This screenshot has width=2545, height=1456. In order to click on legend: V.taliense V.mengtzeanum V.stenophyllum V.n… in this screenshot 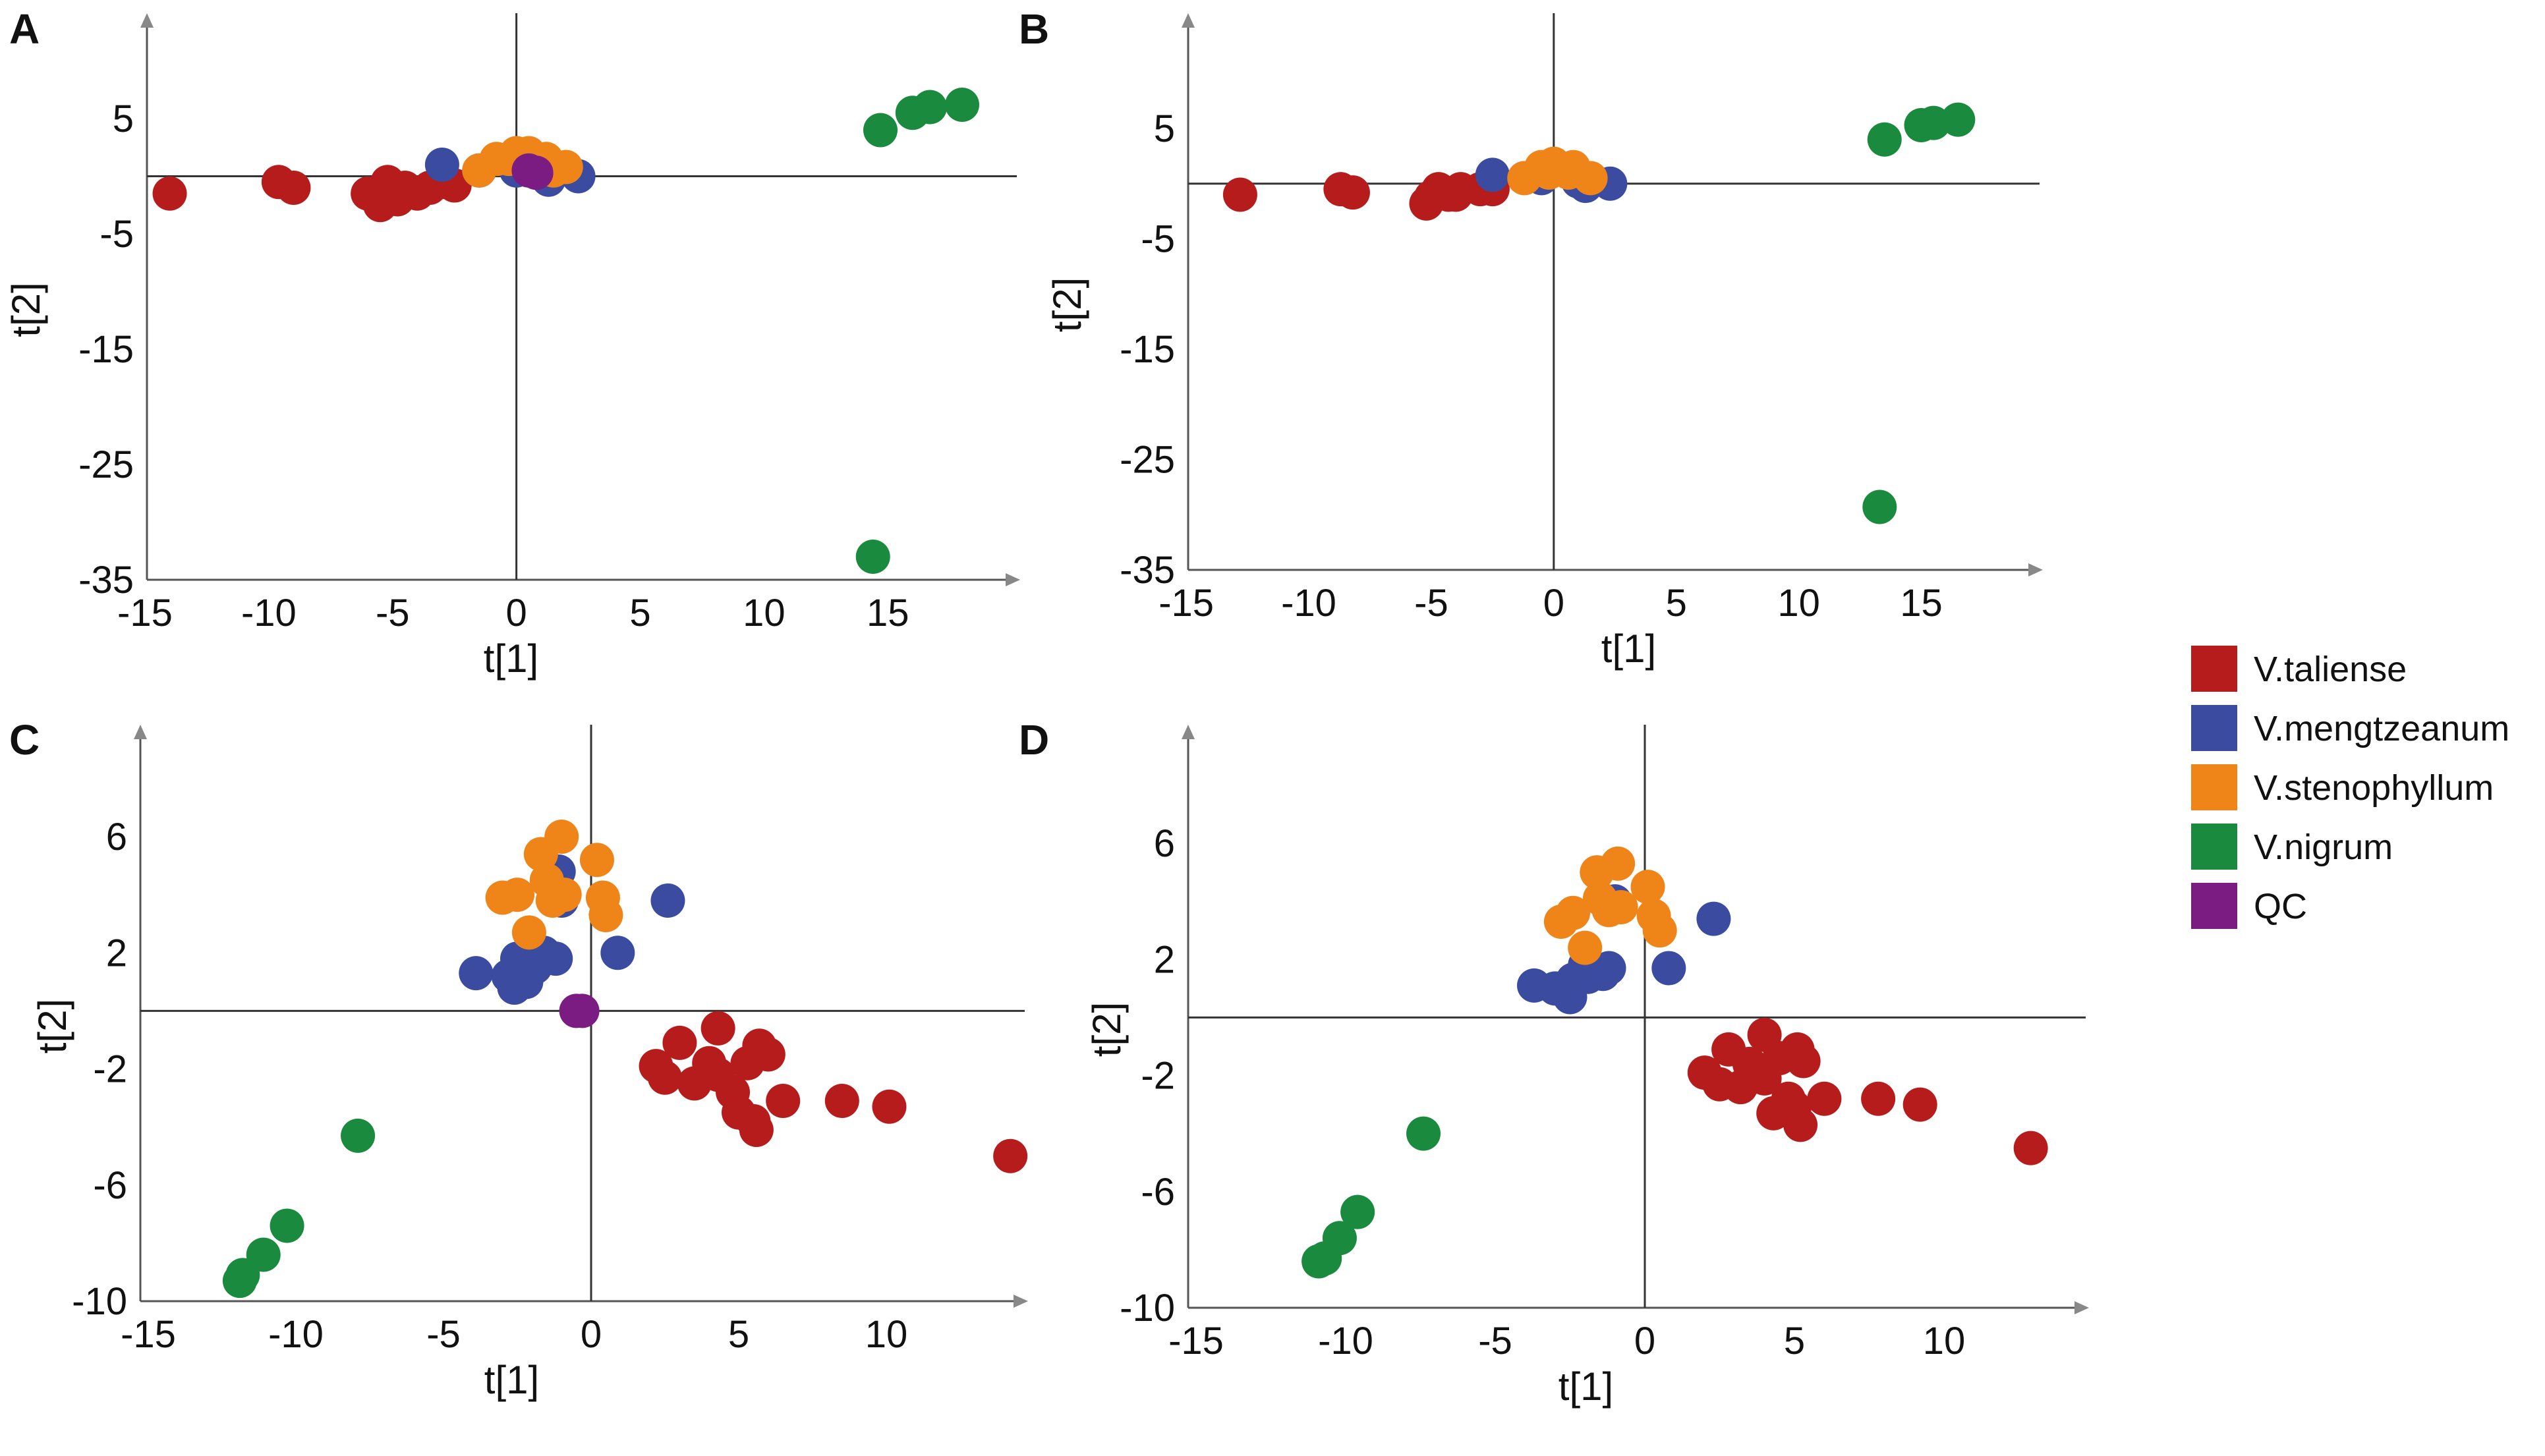, I will do `click(2350, 787)`.